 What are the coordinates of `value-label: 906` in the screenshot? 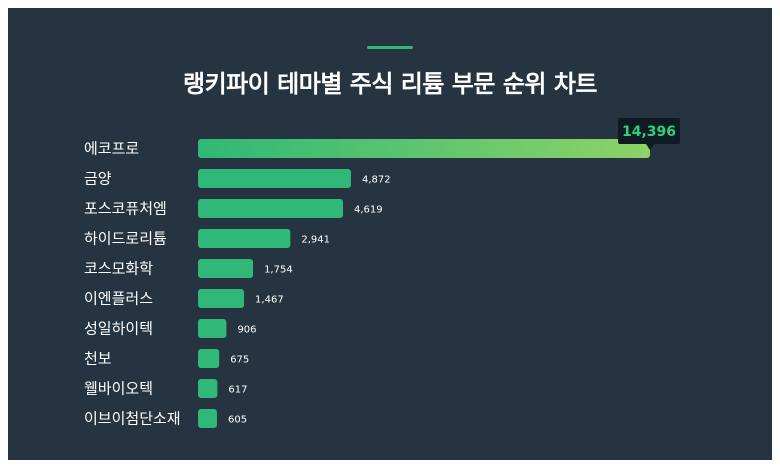 It's located at (246, 330).